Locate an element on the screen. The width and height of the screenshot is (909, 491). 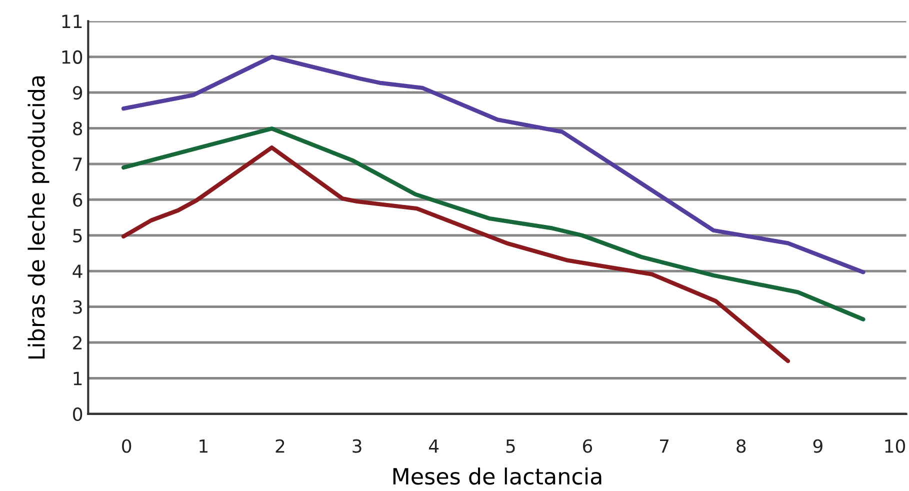
y-tick-label: 1 is located at coordinates (78, 379).